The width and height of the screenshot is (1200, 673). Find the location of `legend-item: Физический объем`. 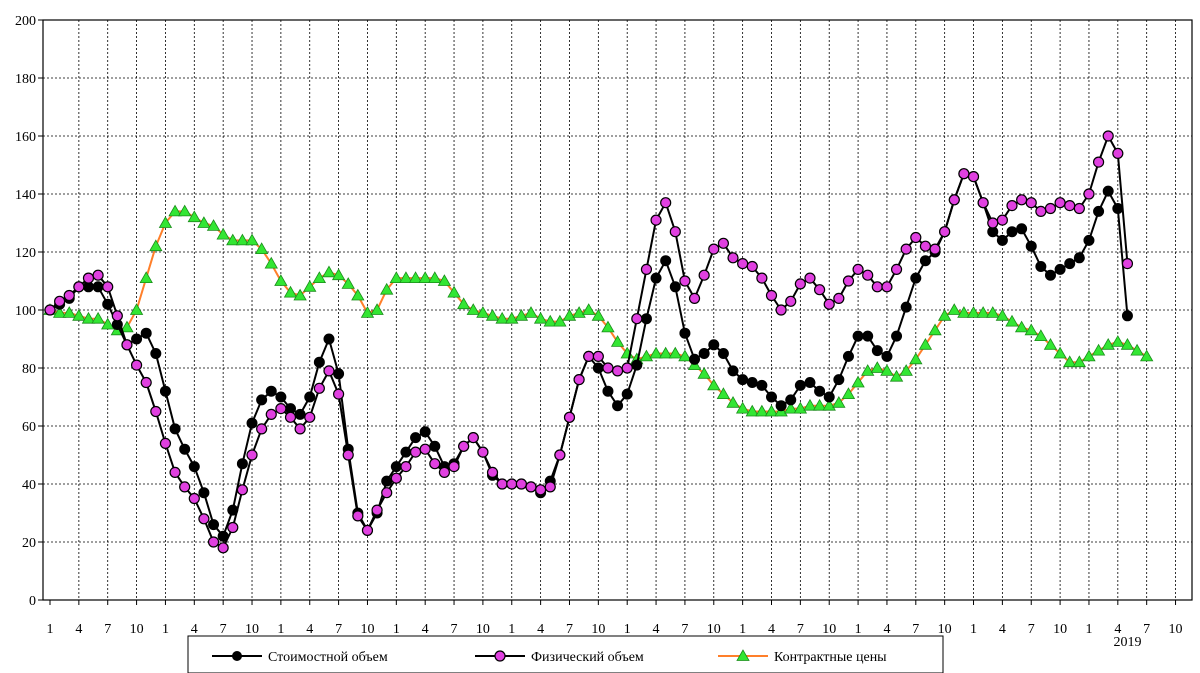

legend-item: Физический объем is located at coordinates (559, 657).